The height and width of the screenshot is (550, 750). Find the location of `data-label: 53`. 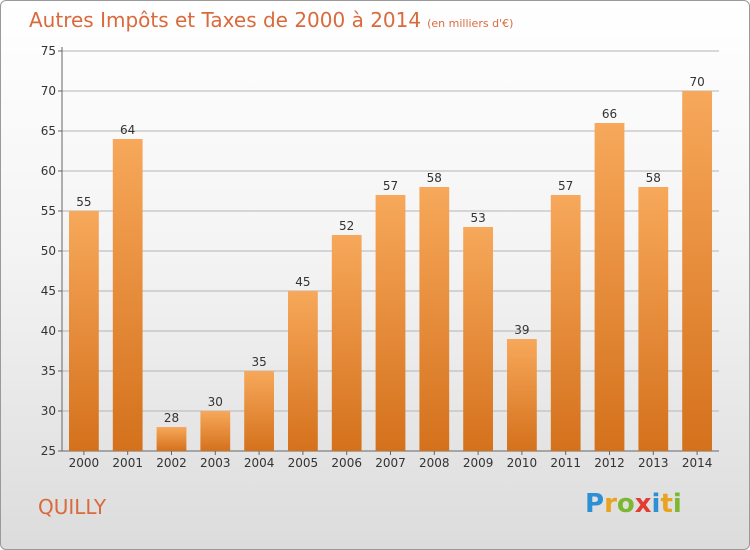

data-label: 53 is located at coordinates (477, 218).